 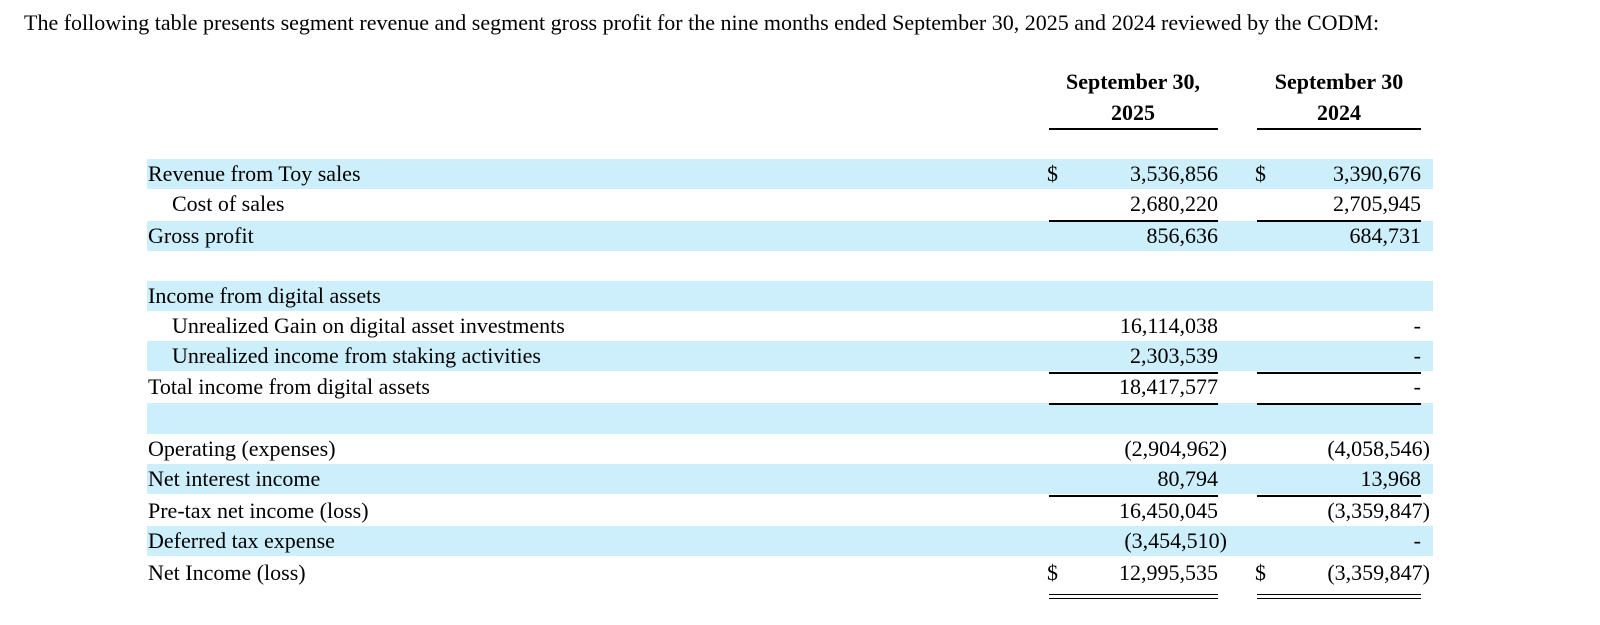 I want to click on cell-value: (2,904,962), so click(x=1175, y=448).